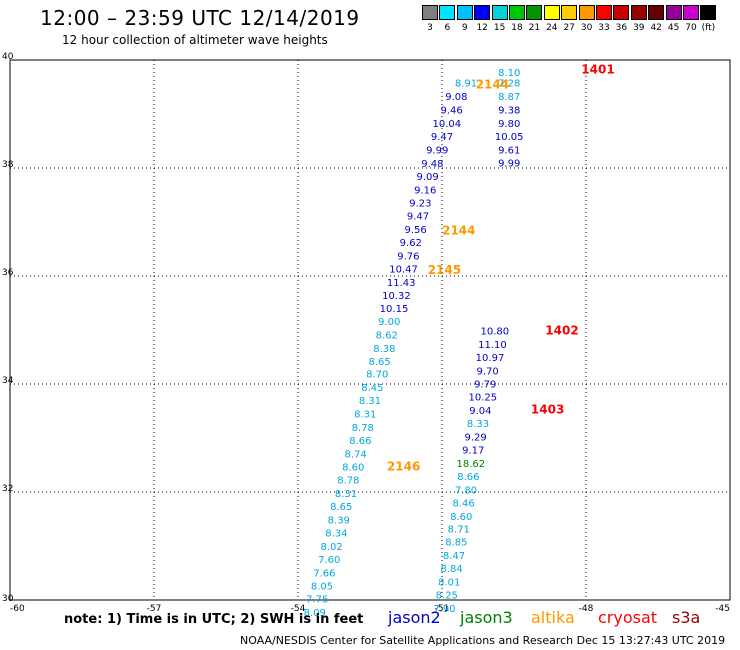  What do you see at coordinates (454, 556) in the screenshot?
I see `swh-value: 8.47` at bounding box center [454, 556].